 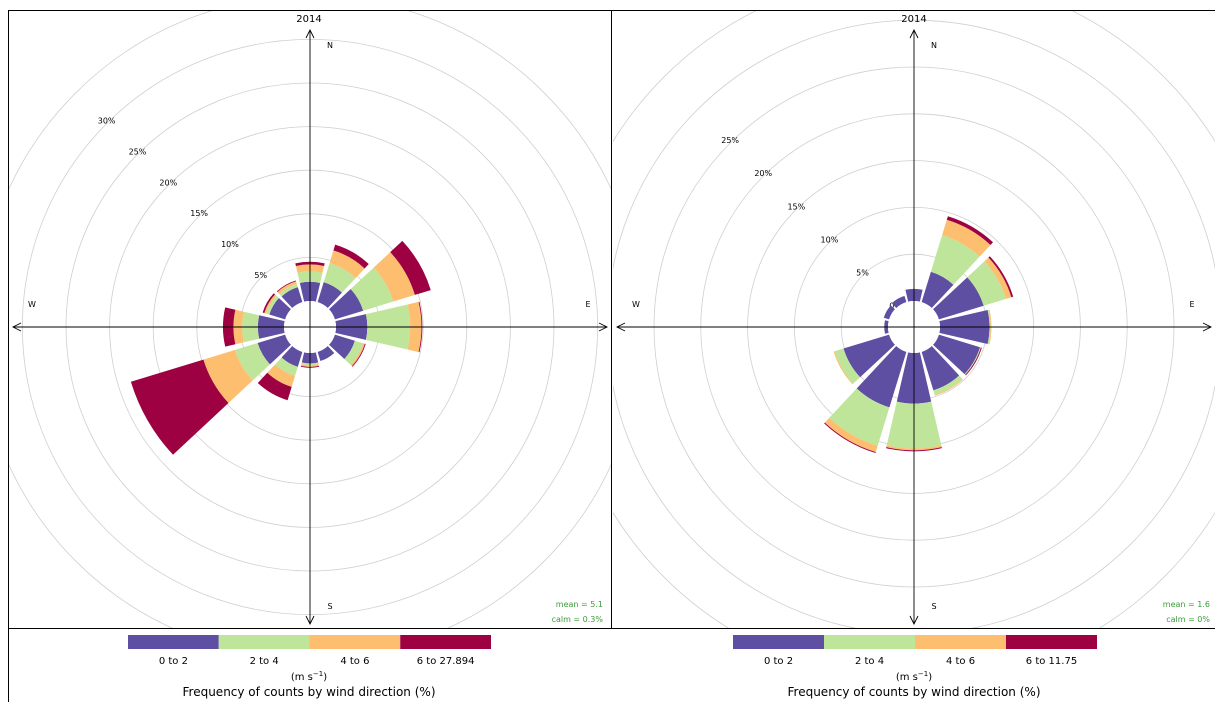 I want to click on compass-label-w: W, so click(x=32, y=304).